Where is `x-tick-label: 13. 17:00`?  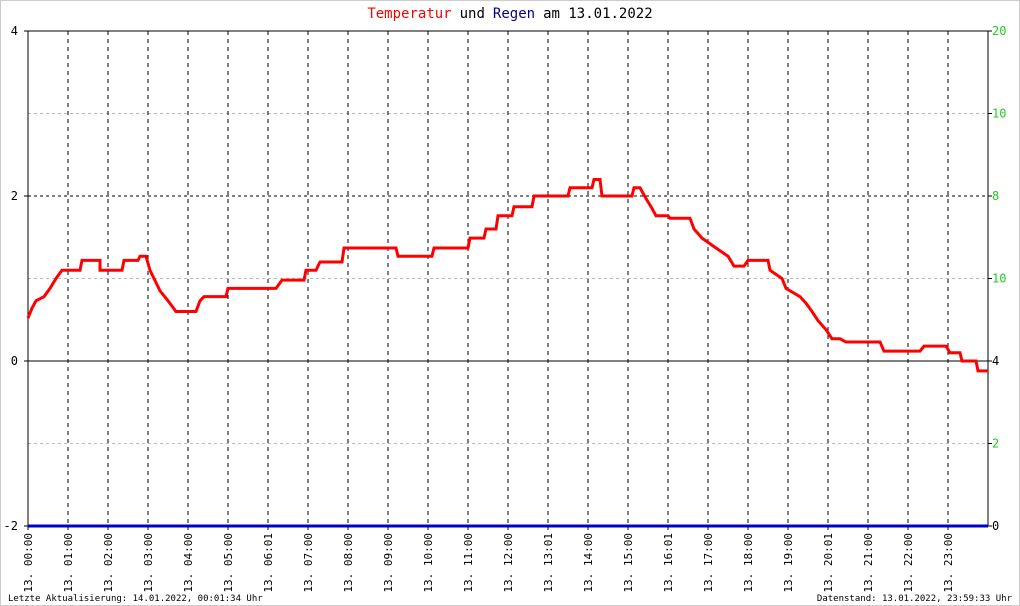 x-tick-label: 13. 17:00 is located at coordinates (708, 563).